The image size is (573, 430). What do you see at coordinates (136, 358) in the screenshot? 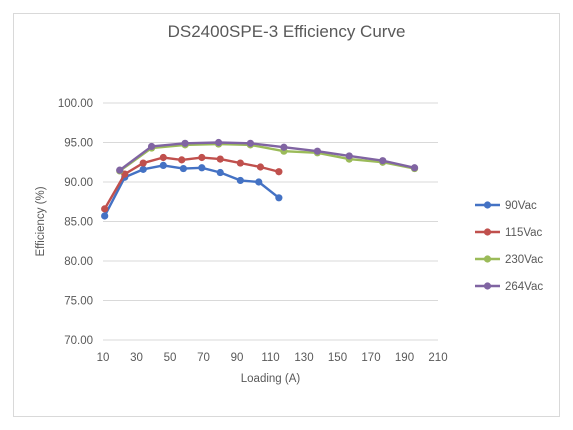
I see `x-tick-label: 30` at bounding box center [136, 358].